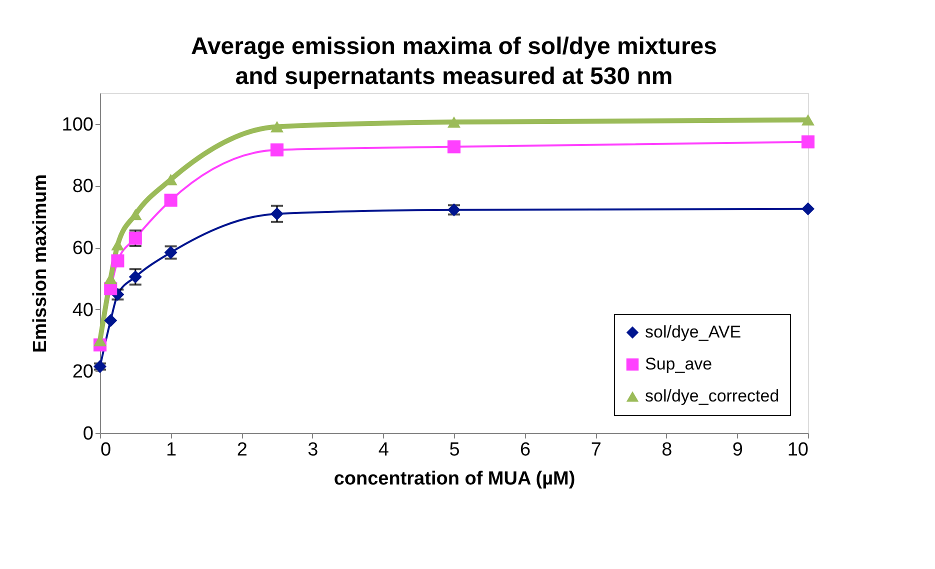 The height and width of the screenshot is (569, 935). What do you see at coordinates (78, 125) in the screenshot?
I see `y-tick-label: 100` at bounding box center [78, 125].